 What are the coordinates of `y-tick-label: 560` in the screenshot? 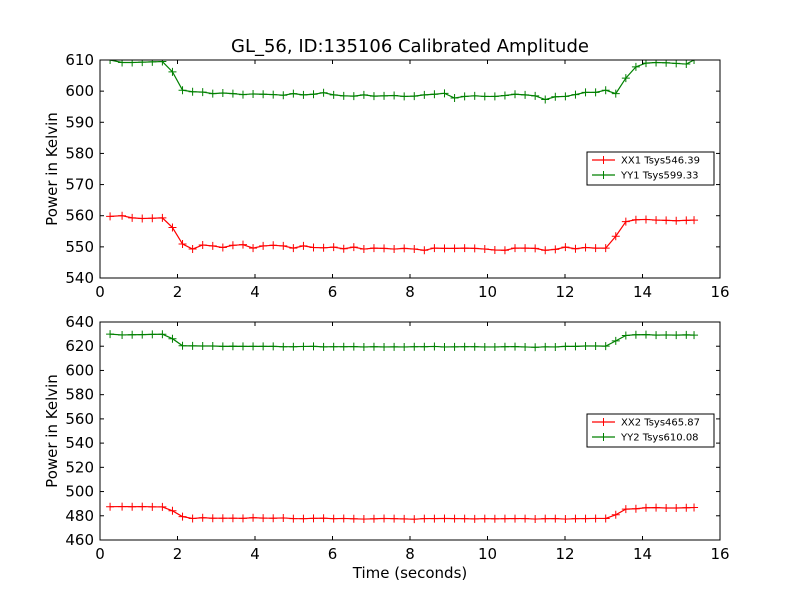 It's located at (79, 419).